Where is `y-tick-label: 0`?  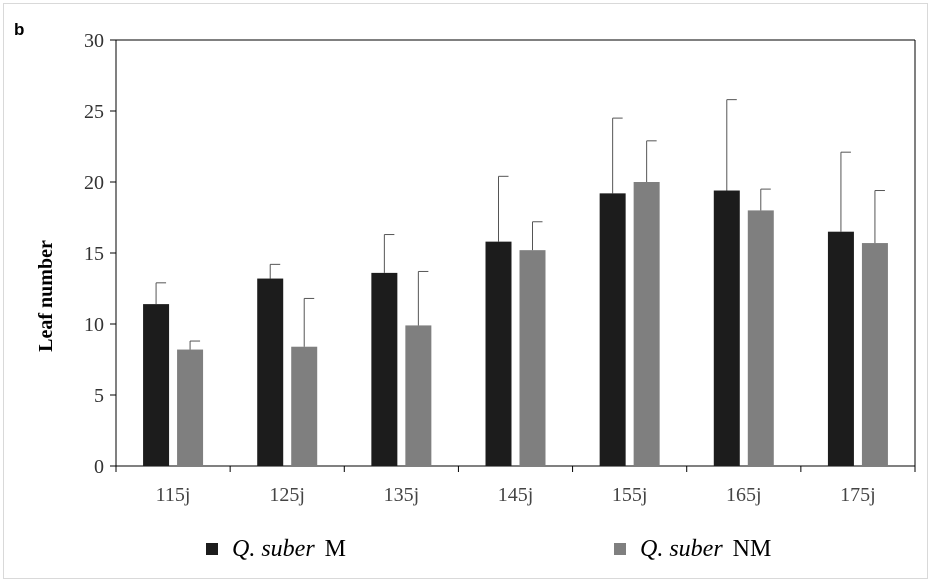
y-tick-label: 0 is located at coordinates (99, 467).